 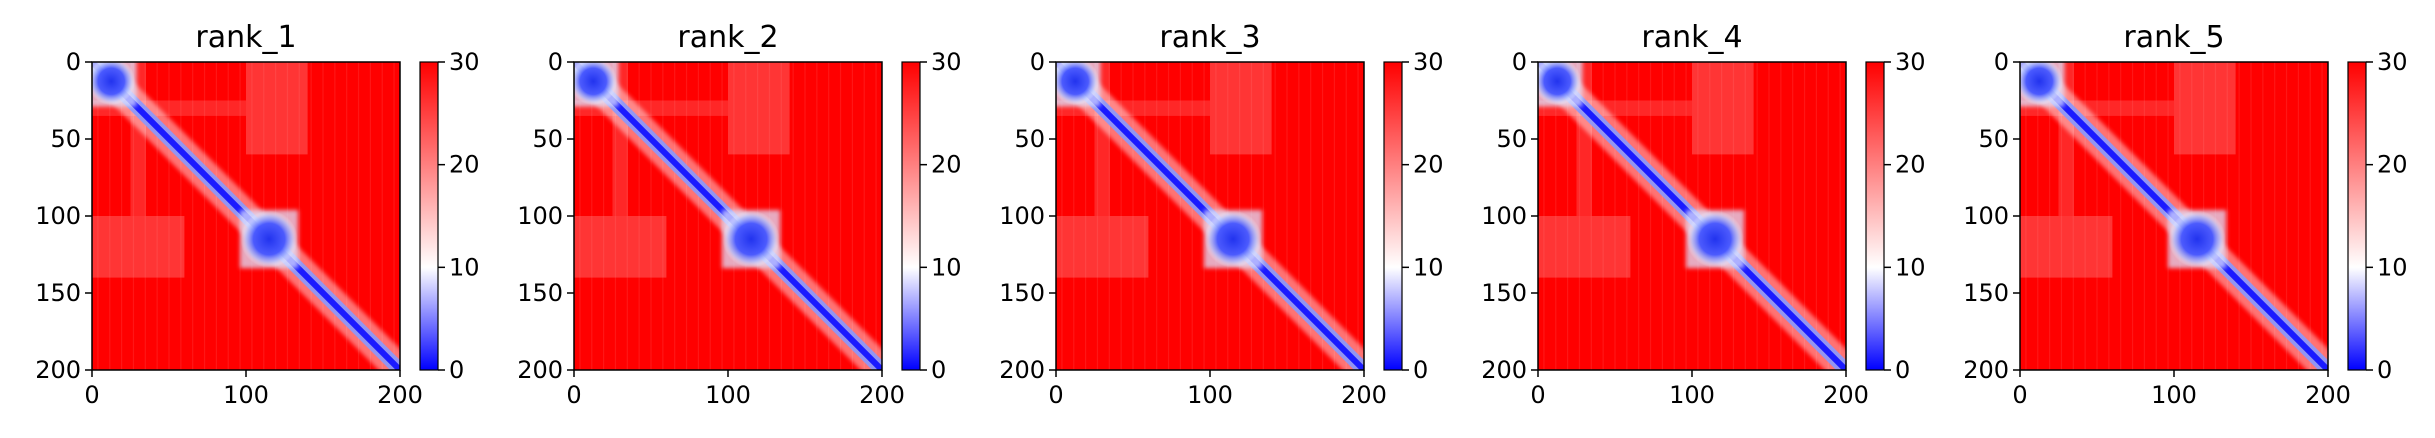 What do you see at coordinates (1691, 37) in the screenshot?
I see `chart-title: rank_4` at bounding box center [1691, 37].